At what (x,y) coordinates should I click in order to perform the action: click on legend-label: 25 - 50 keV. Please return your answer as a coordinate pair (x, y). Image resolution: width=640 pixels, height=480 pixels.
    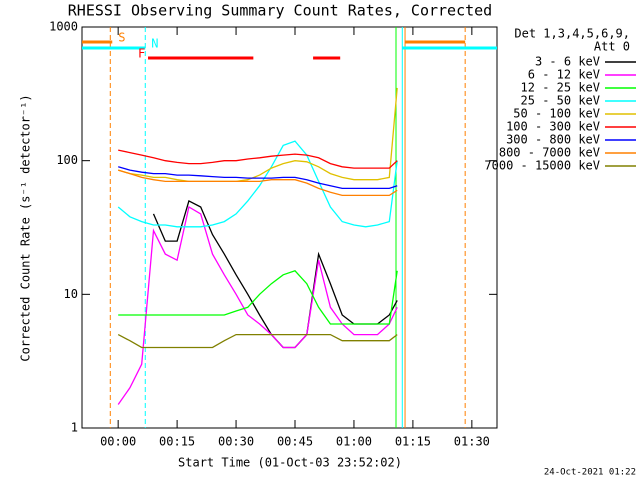
    Looking at the image, I should click on (560, 101).